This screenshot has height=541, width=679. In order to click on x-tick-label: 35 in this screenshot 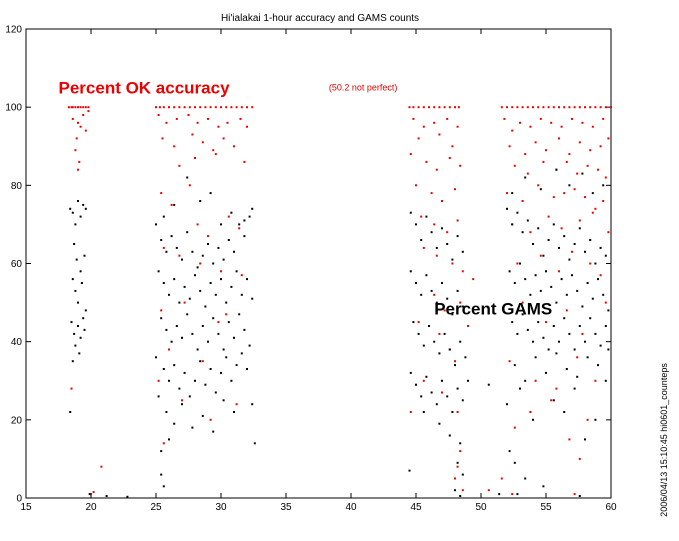, I will do `click(286, 507)`.